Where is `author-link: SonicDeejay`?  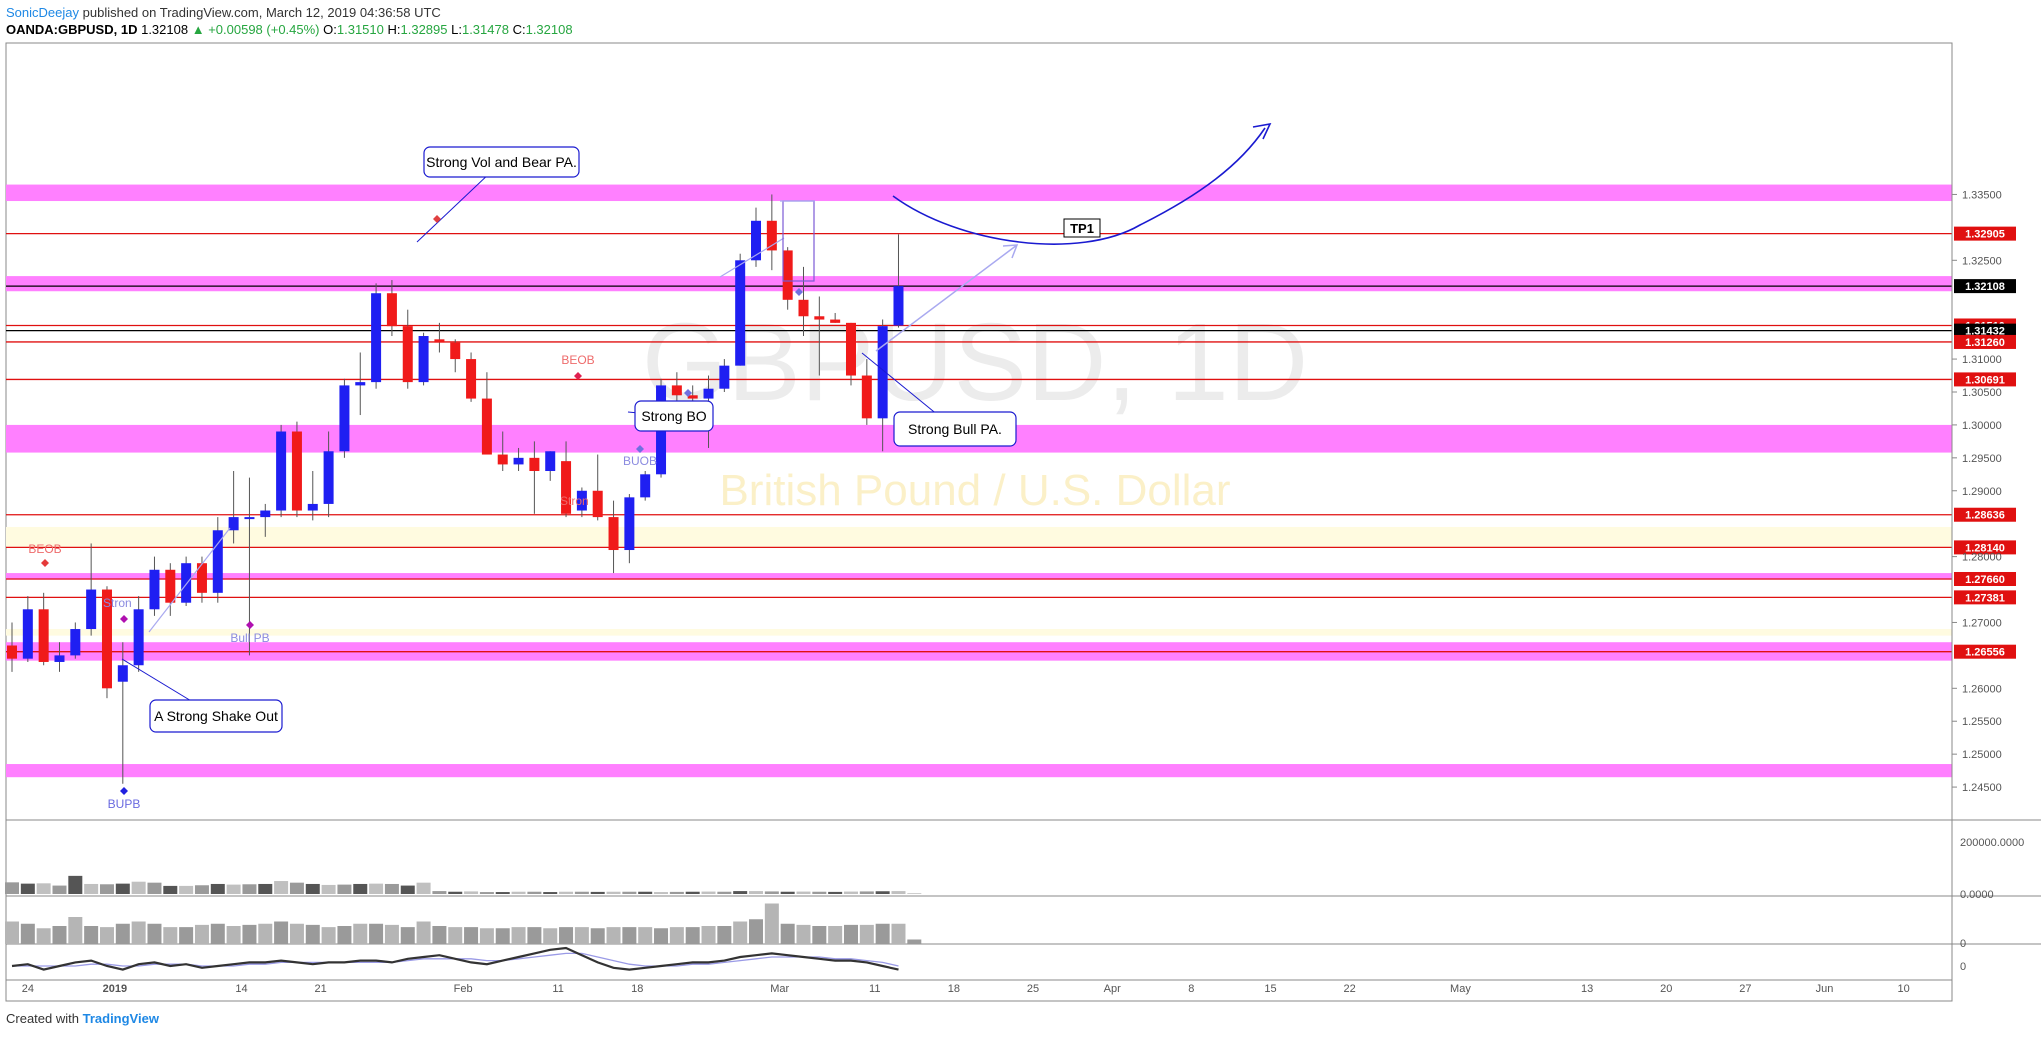
author-link: SonicDeejay is located at coordinates (42, 12).